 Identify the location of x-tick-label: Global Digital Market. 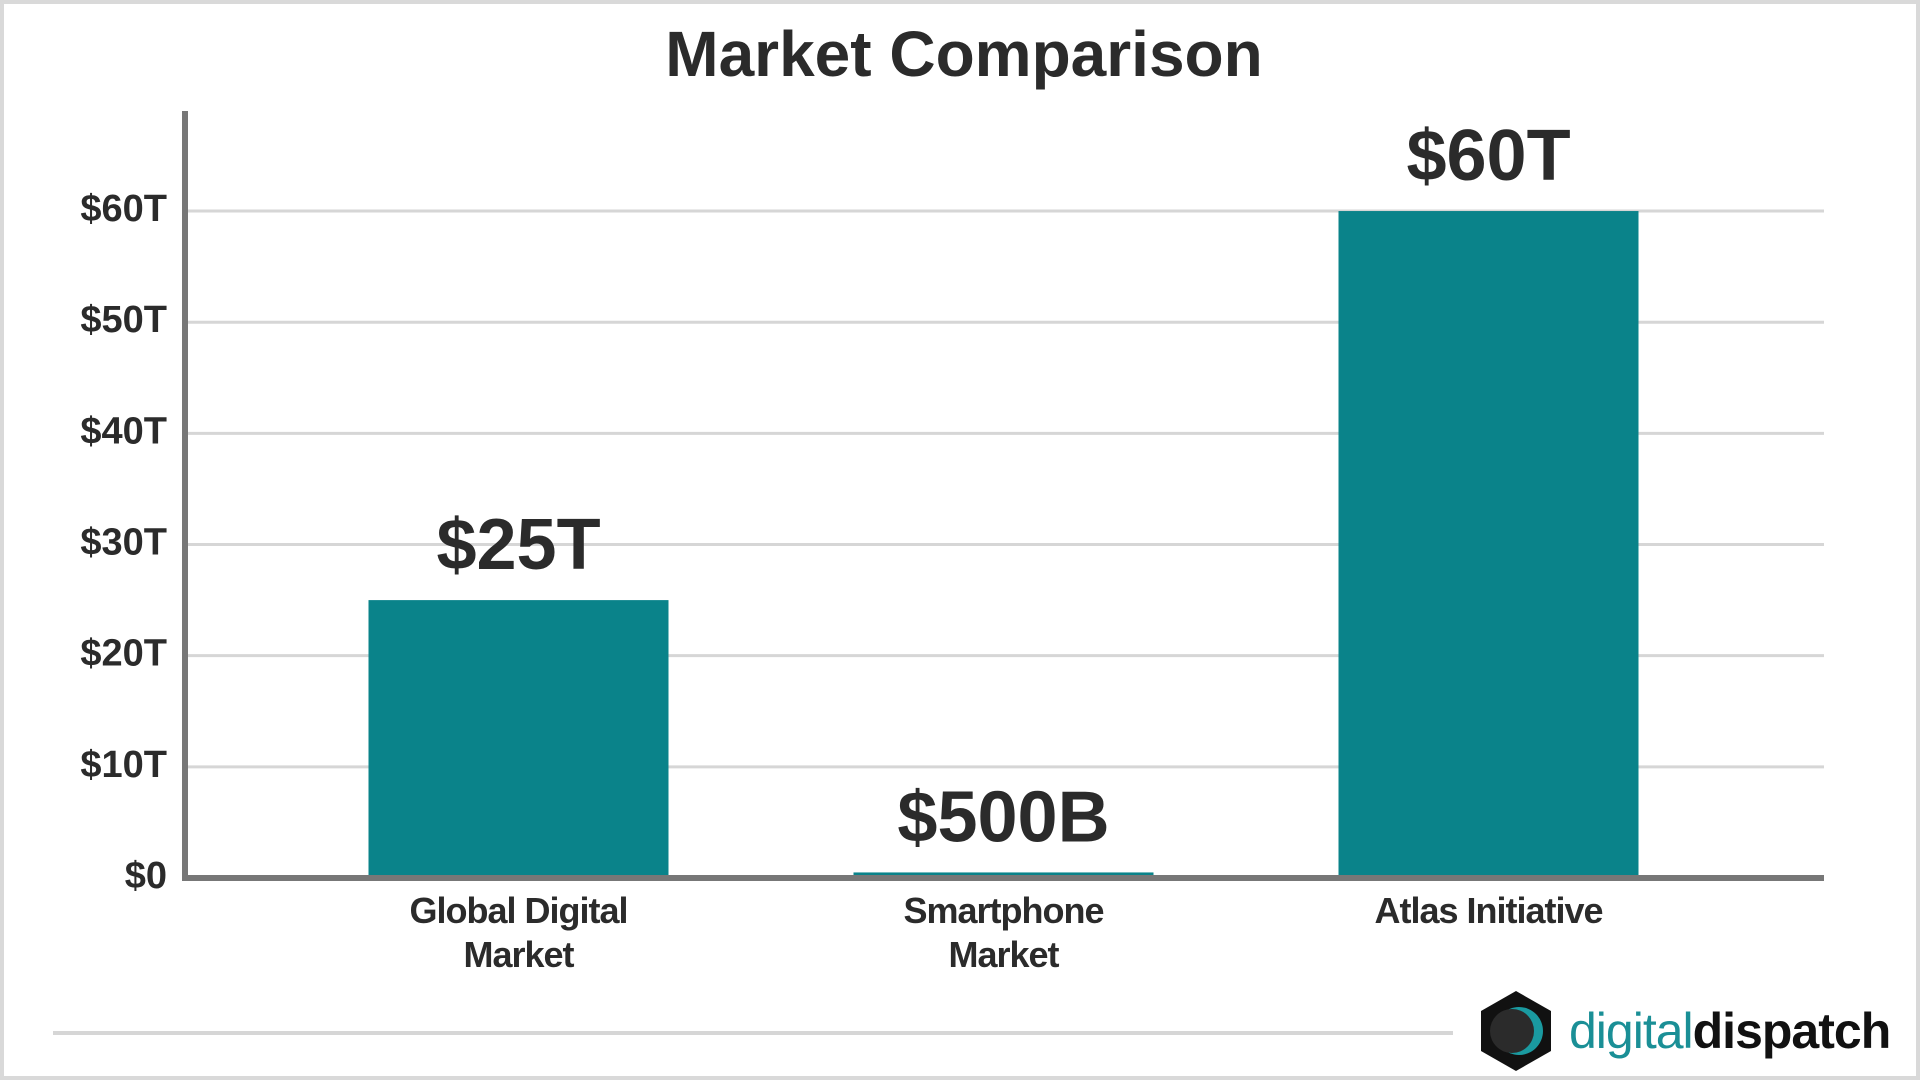
(518, 932).